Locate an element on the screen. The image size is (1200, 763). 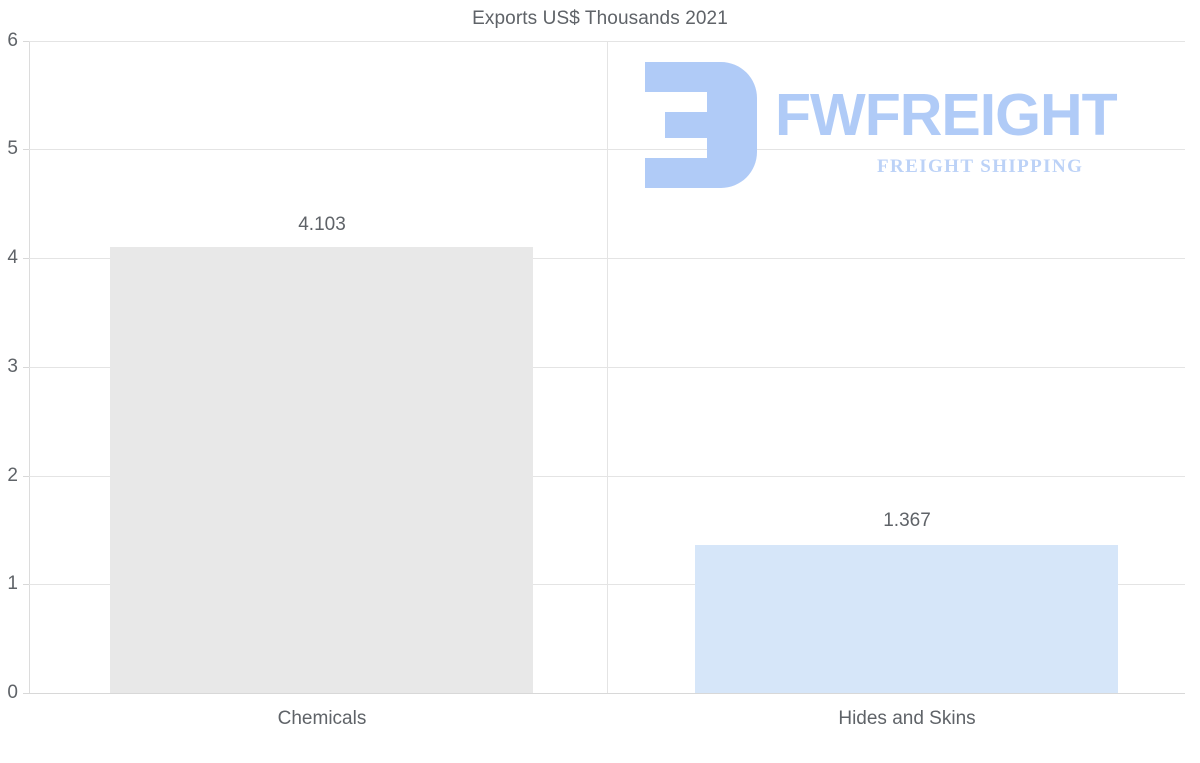
x-axis-line is located at coordinates (607, 693).